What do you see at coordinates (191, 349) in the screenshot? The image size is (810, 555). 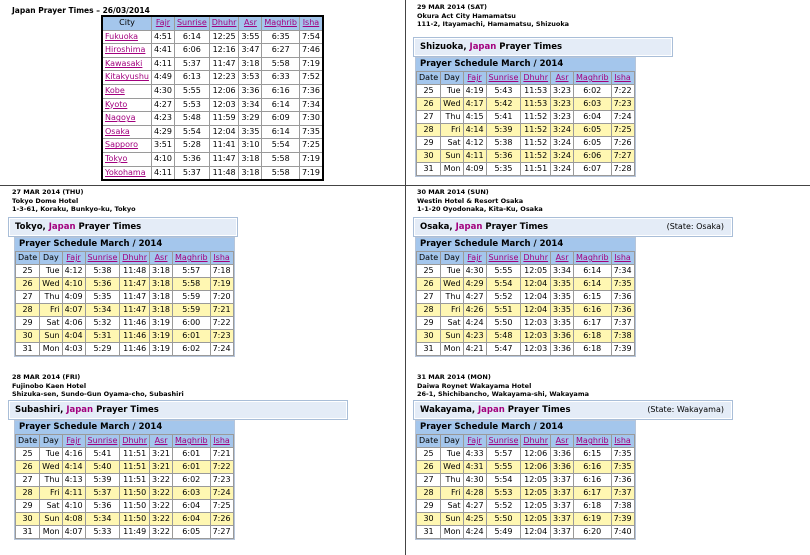 I see `time-cell: 6:02` at bounding box center [191, 349].